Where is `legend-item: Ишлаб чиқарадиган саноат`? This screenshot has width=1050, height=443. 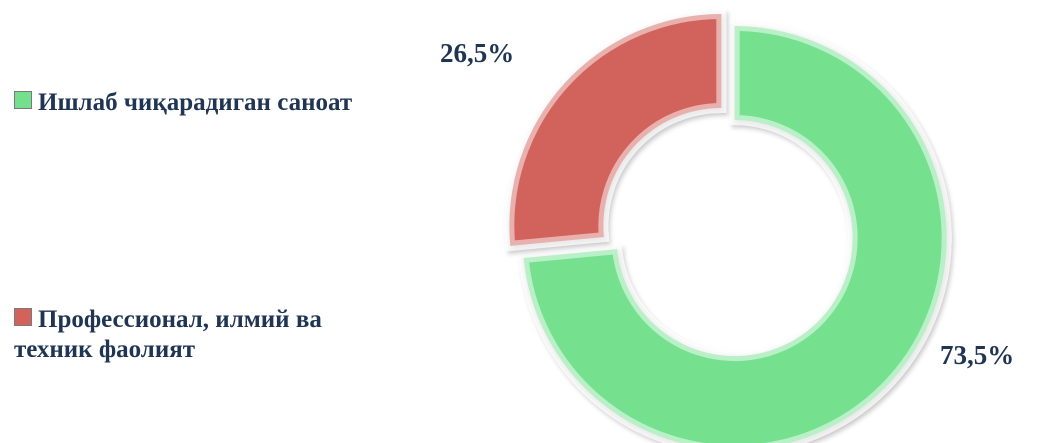 legend-item: Ишлаб чиқарадиган саноат is located at coordinates (184, 103).